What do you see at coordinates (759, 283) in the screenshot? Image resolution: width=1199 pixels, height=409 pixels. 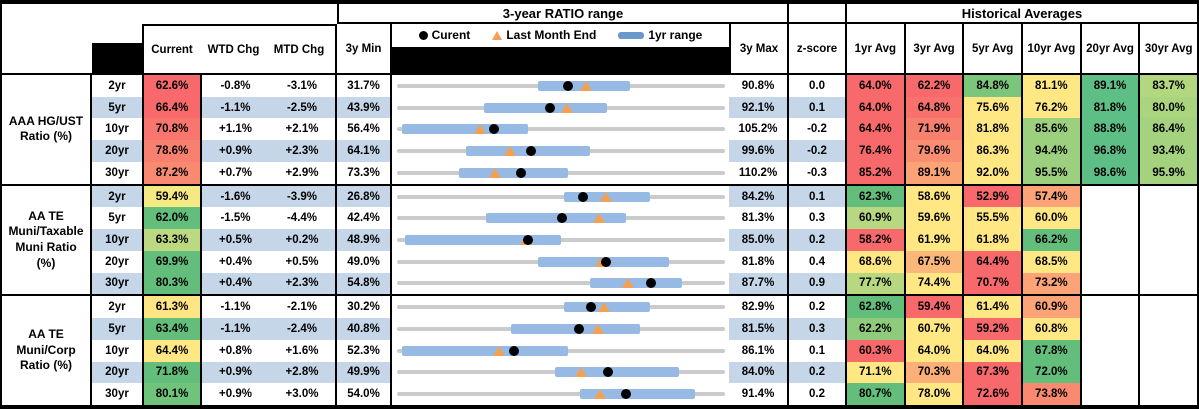 I see `cell-3y-max: 87.7%` at bounding box center [759, 283].